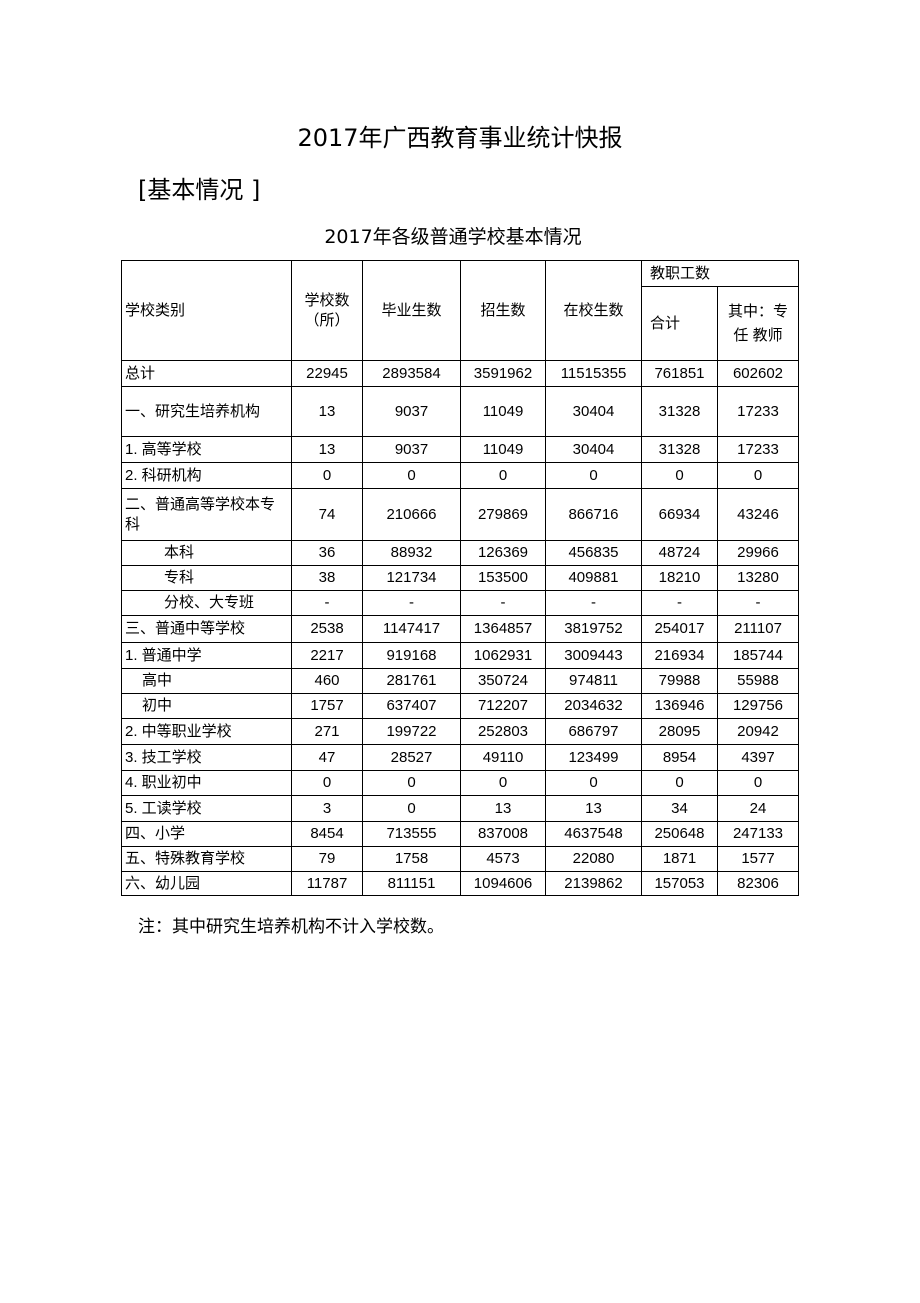 The image size is (920, 1303). Describe the element at coordinates (503, 310) in the screenshot. I see `header-enrollment: 招生数` at that location.